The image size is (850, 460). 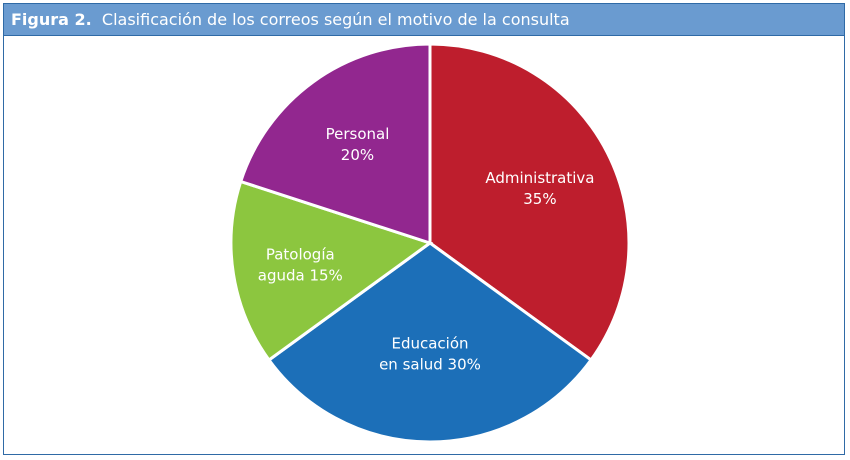 I want to click on slice-label: Administrativa 35%, so click(x=539, y=188).